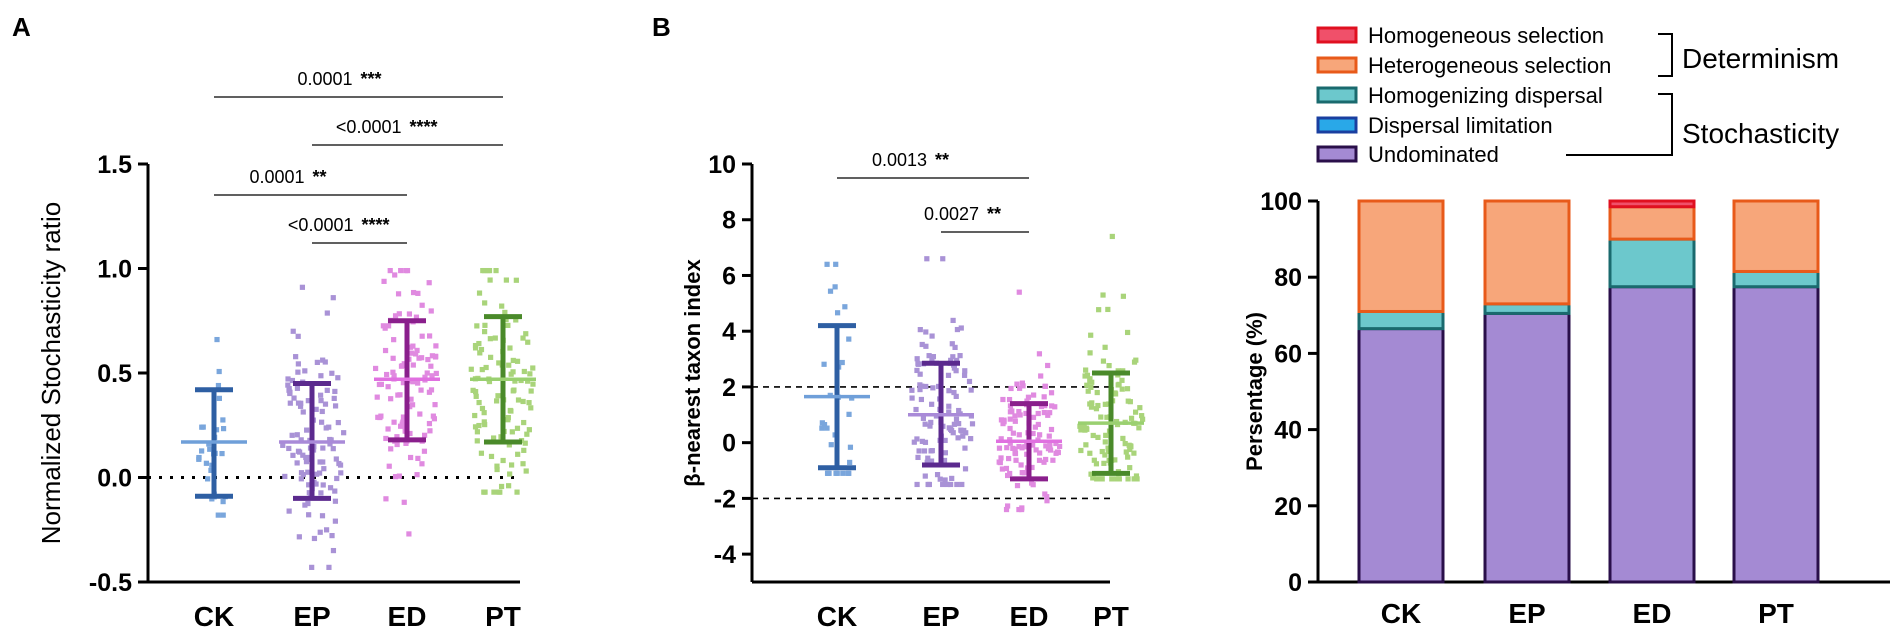 This screenshot has height=637, width=1904. What do you see at coordinates (1489, 65) in the screenshot?
I see `legend-label: Heterogeneous selection` at bounding box center [1489, 65].